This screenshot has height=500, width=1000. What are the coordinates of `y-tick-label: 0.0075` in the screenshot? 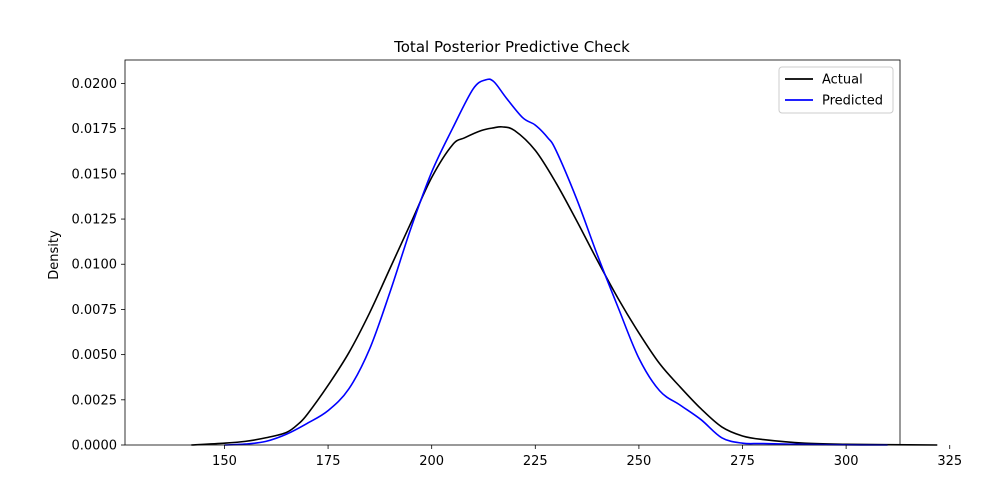 It's located at (95, 310).